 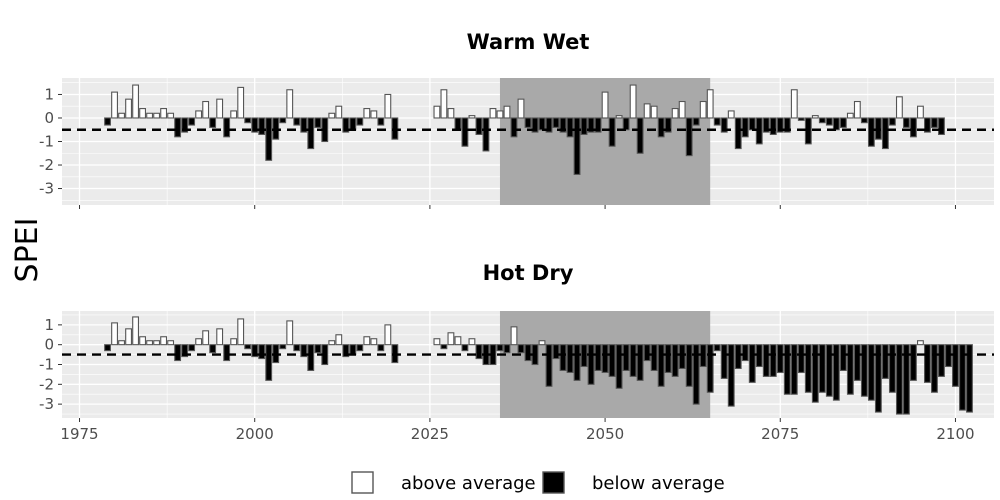 I want to click on bar-1991, so click(x=192, y=121).